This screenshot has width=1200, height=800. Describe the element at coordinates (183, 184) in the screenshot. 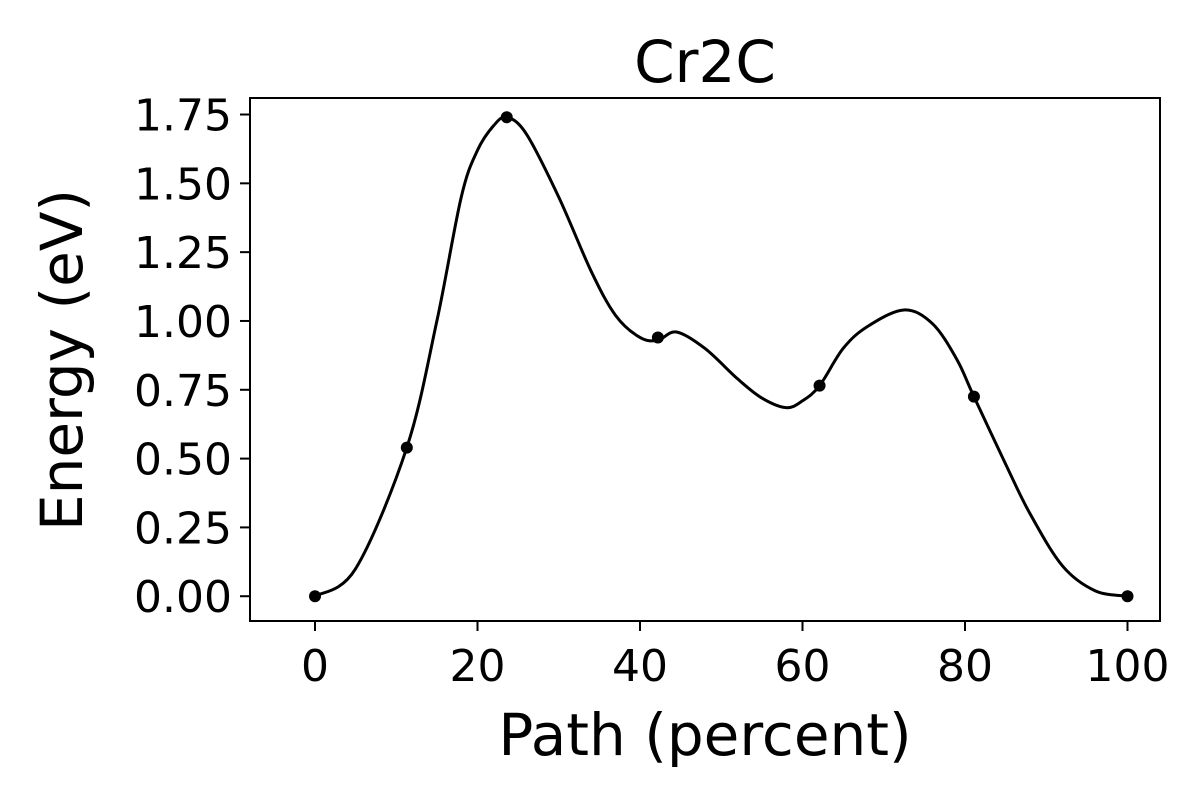

I see `y-tick-label: 1.50` at that location.